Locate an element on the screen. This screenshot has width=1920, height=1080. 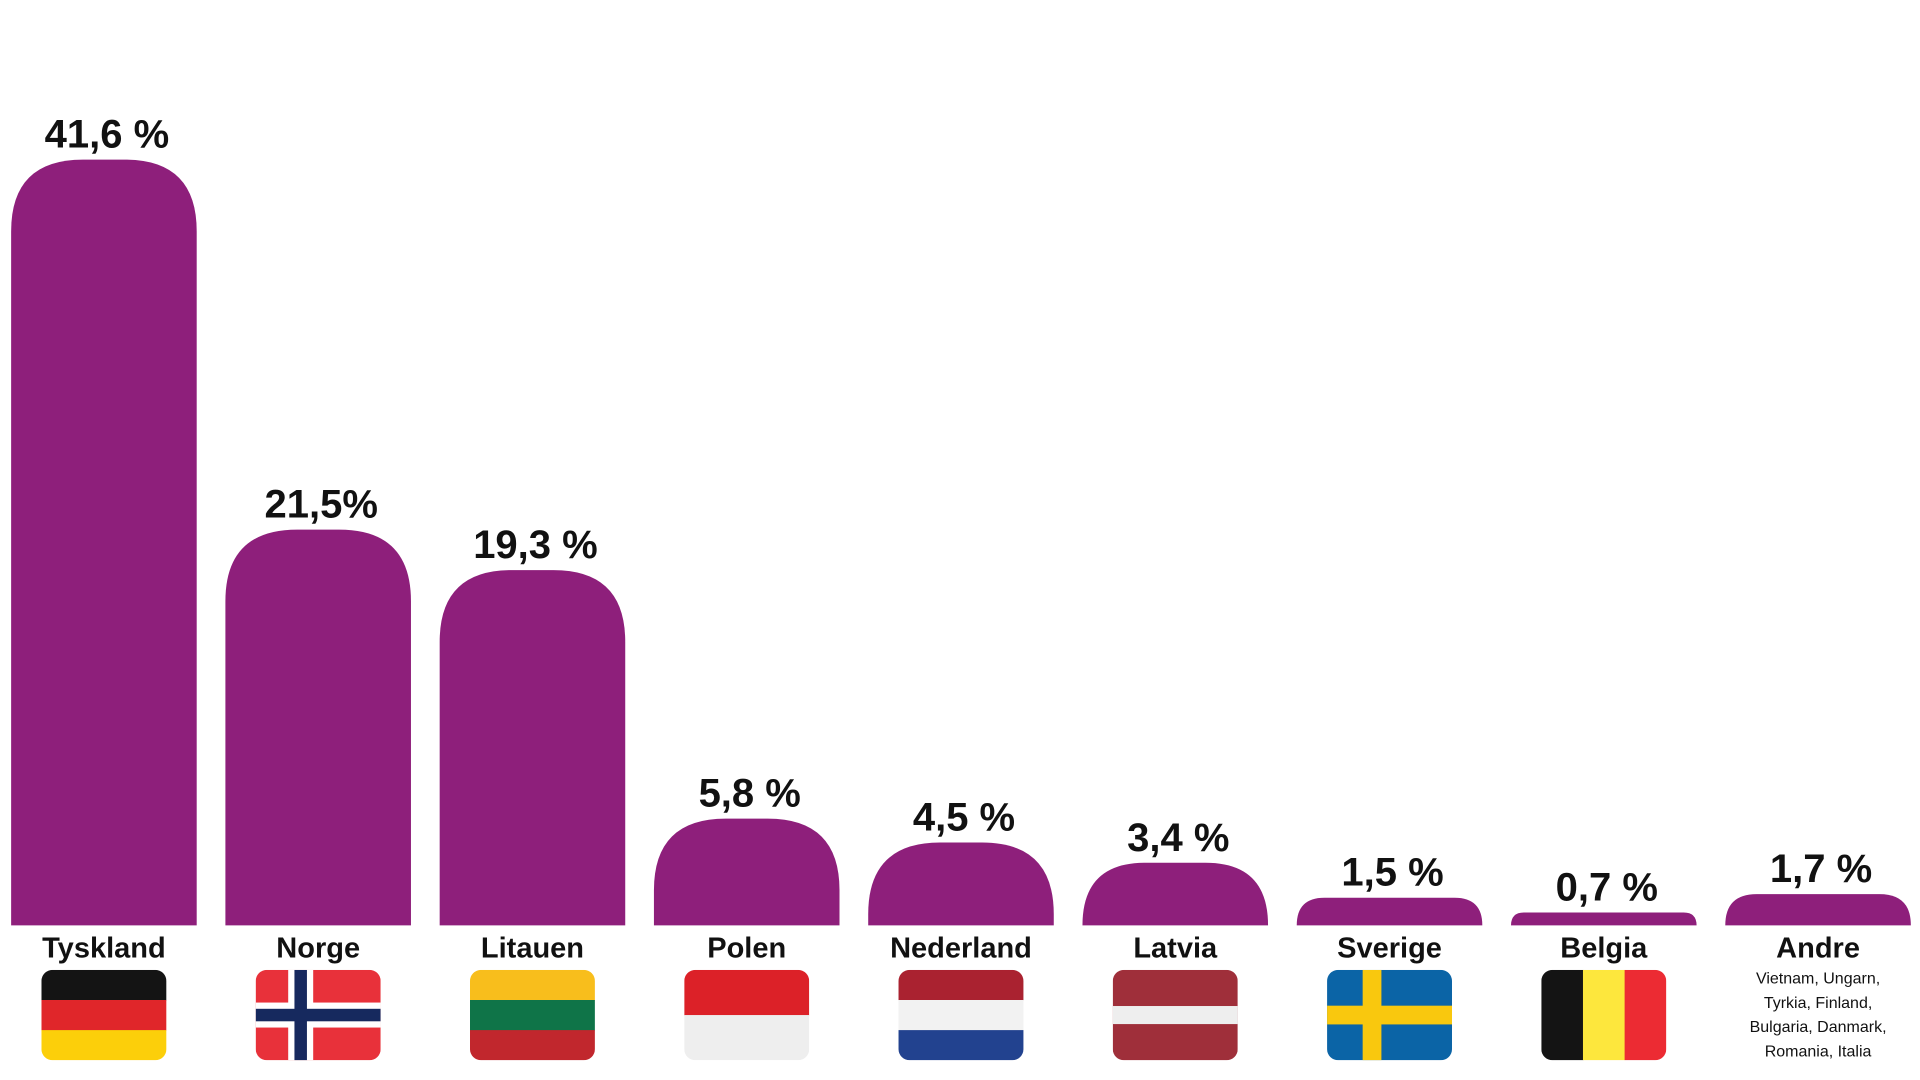
latvia-flag-icon is located at coordinates (1175, 1015).